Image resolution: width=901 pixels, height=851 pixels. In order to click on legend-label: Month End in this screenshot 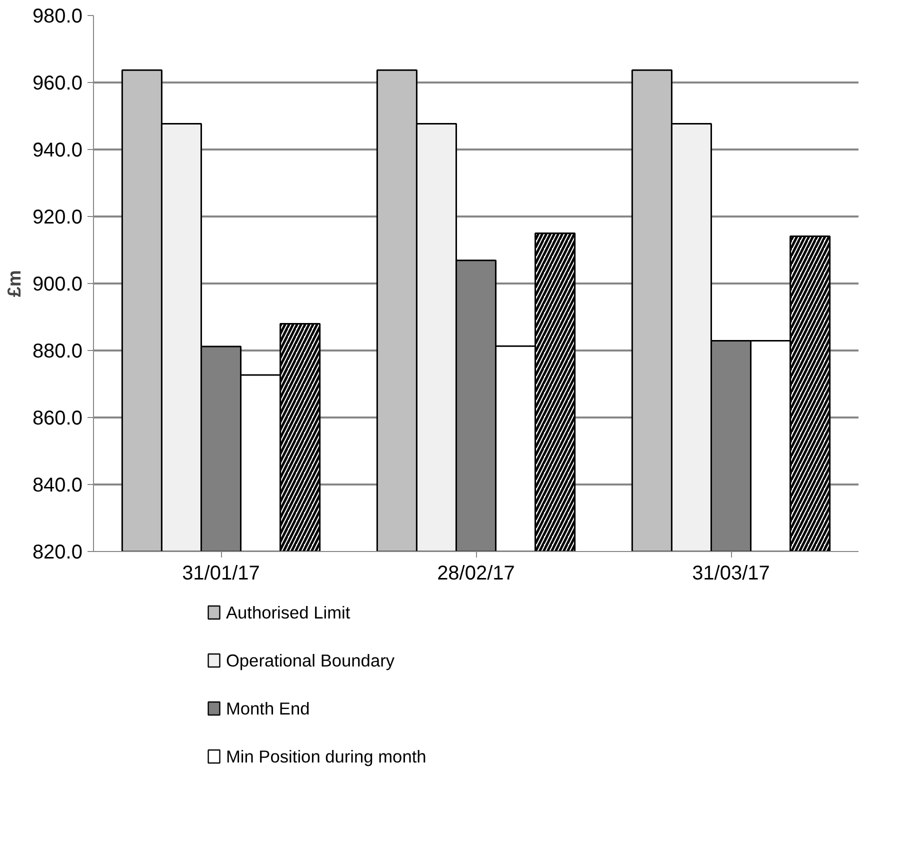, I will do `click(268, 708)`.